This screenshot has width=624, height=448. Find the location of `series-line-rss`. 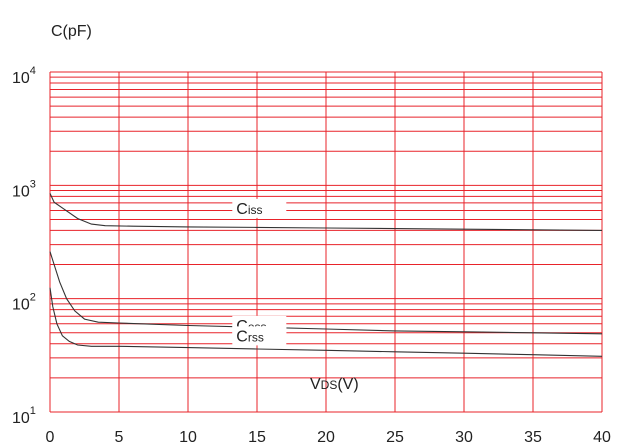

series-line-rss is located at coordinates (326, 322).